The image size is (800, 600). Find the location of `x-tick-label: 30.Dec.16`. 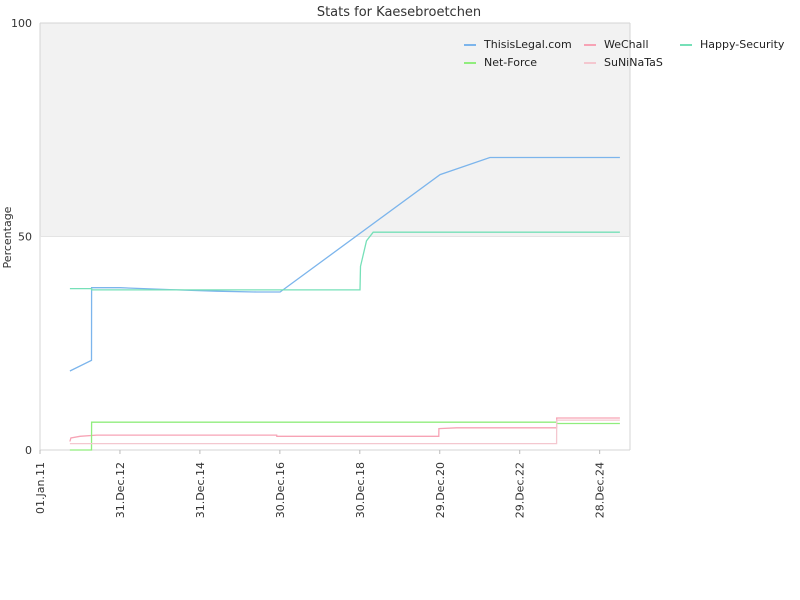

x-tick-label: 30.Dec.16 is located at coordinates (280, 490).